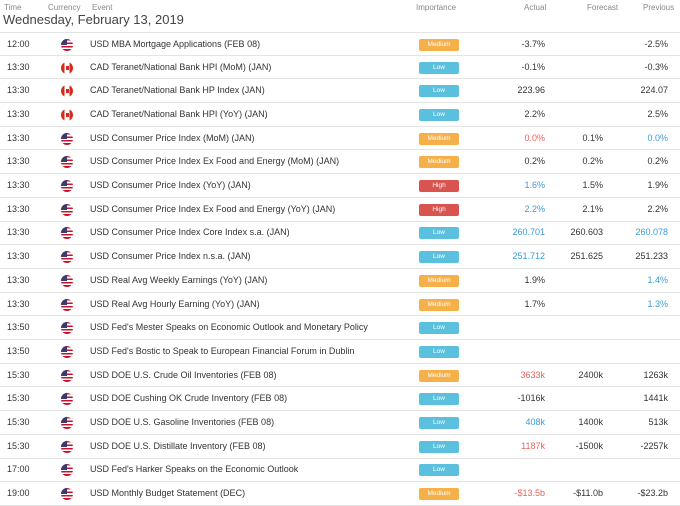 This screenshot has height=506, width=680. Describe the element at coordinates (529, 493) in the screenshot. I see `actual-value: -$13.5b` at that location.